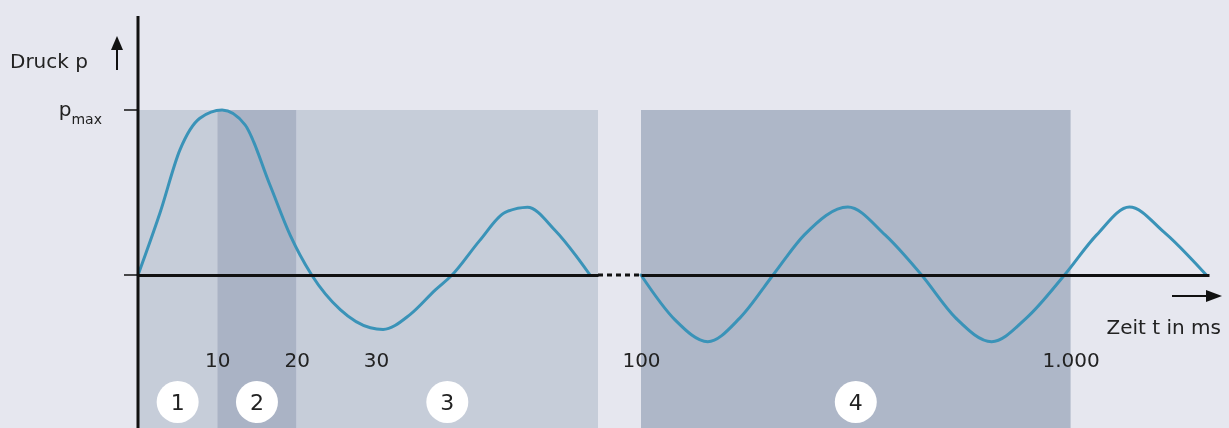  Describe the element at coordinates (80, 112) in the screenshot. I see `text: p$_{max}$` at that location.